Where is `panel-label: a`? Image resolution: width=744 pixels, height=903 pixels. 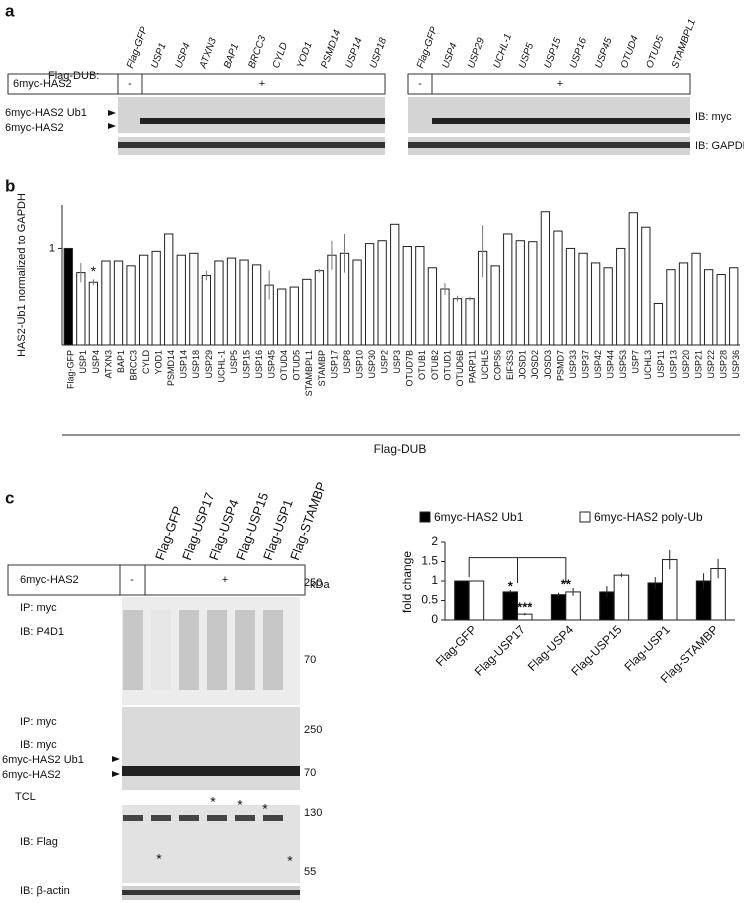 panel-label: a is located at coordinates (10, 10).